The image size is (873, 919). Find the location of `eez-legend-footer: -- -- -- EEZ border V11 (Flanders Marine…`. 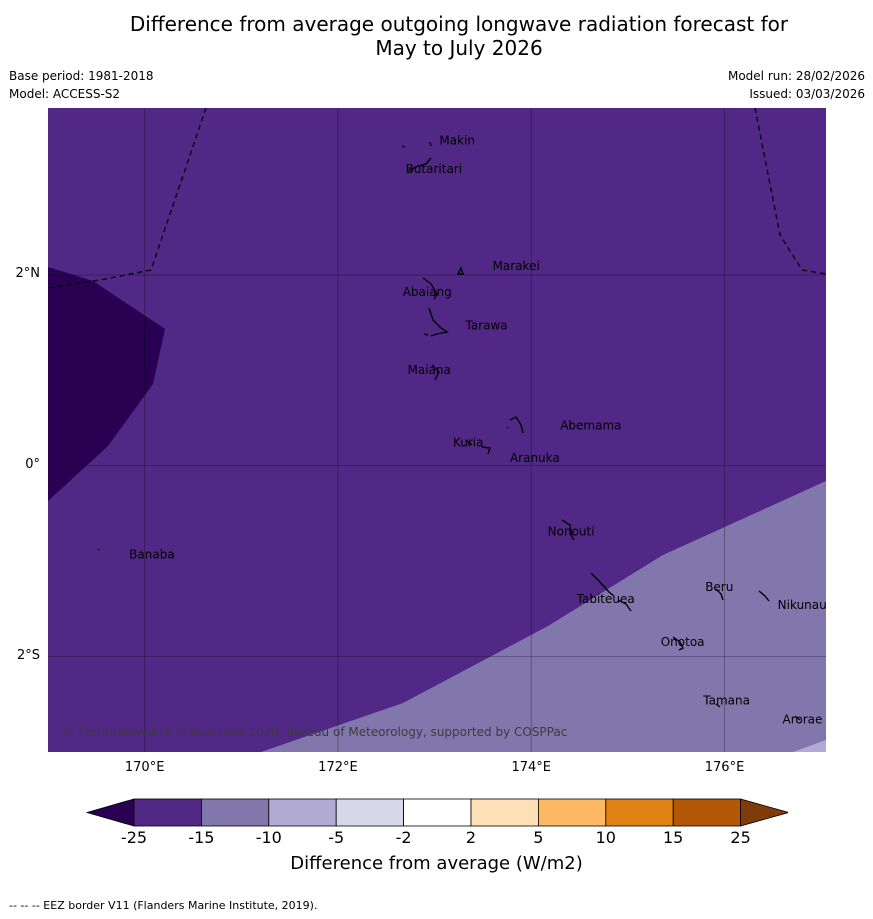

eez-legend-footer: -- -- -- EEZ border V11 (Flanders Marine… is located at coordinates (163, 905).